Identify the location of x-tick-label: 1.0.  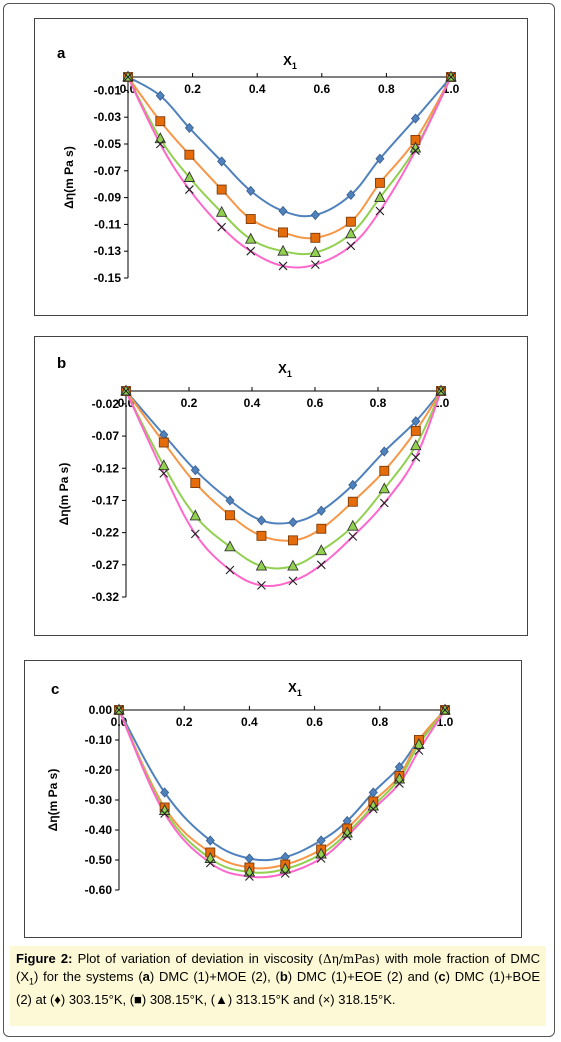
(445, 722).